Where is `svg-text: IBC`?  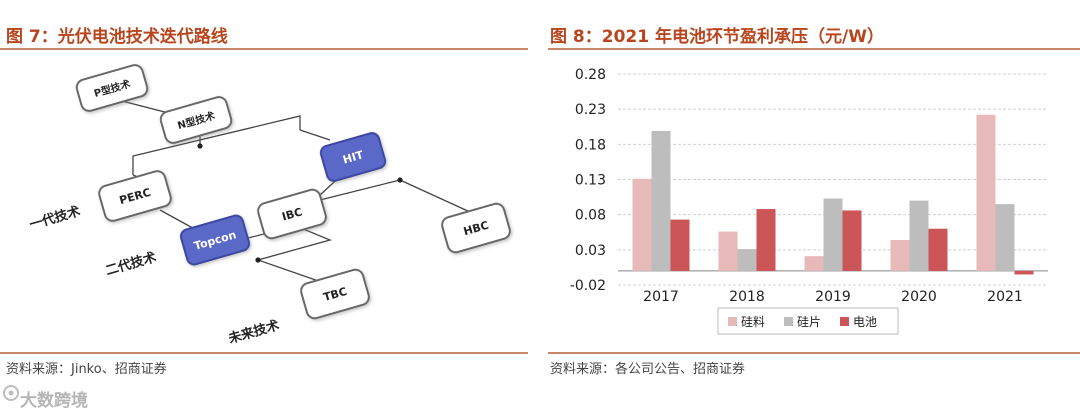 svg-text: IBC is located at coordinates (291, 214).